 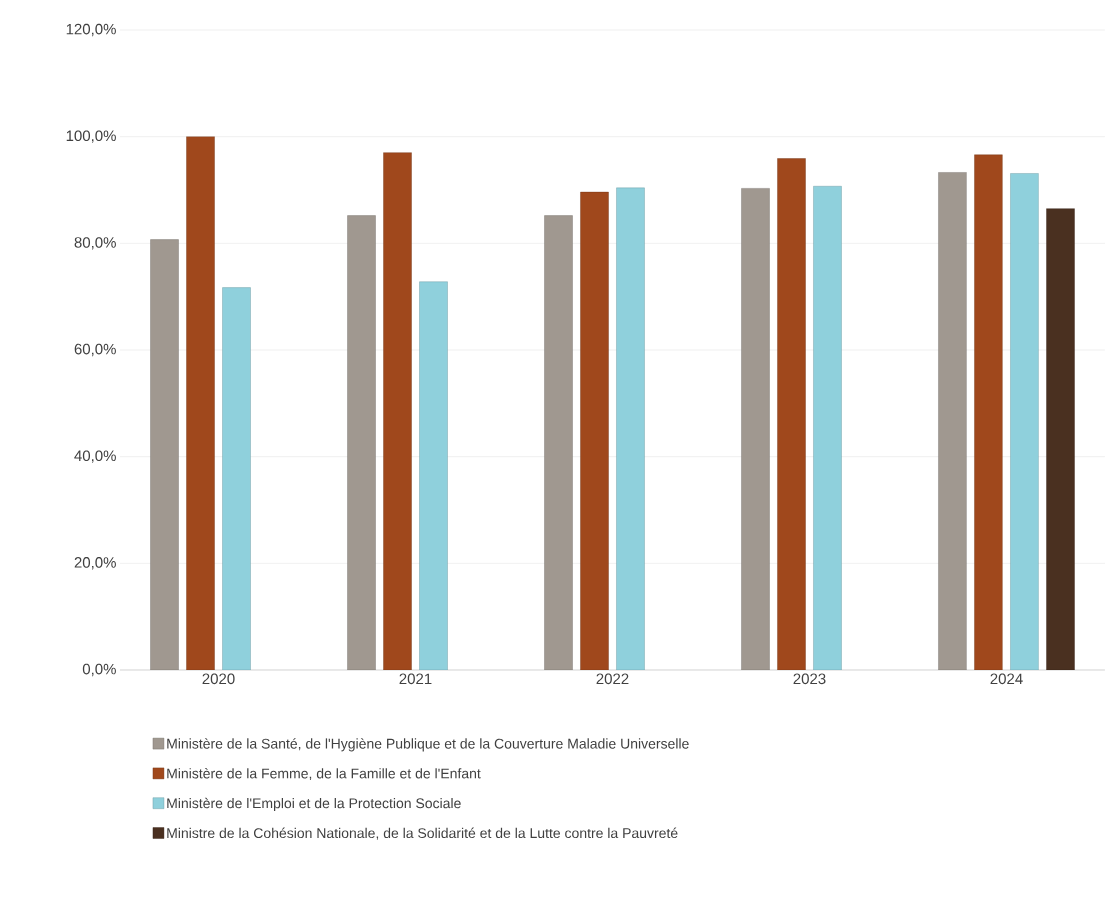 I want to click on y-tick-label: 80,0%, so click(x=95, y=243).